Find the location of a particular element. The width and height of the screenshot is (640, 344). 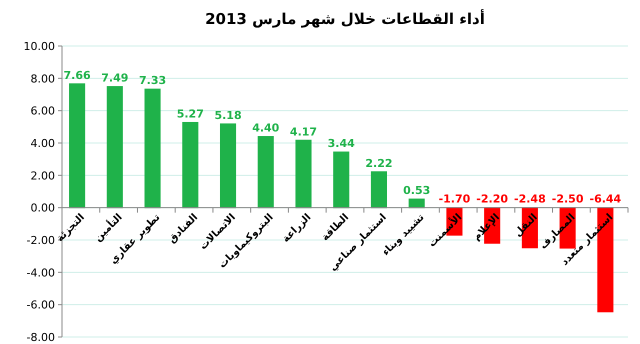

x-tick-label: الأسمنت is located at coordinates (444, 230).